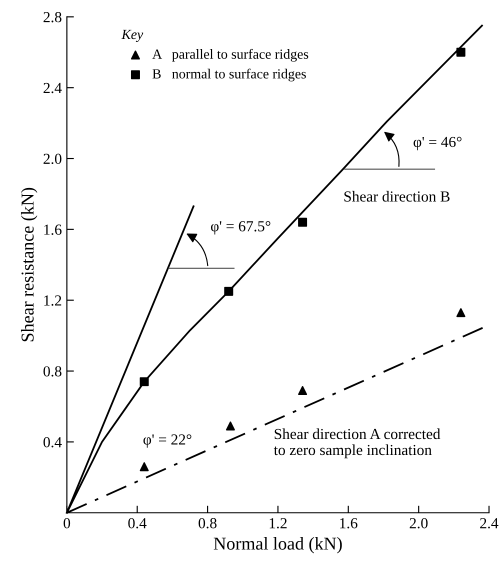  What do you see at coordinates (229, 75) in the screenshot?
I see `legend-label: B normal to surface ridges` at bounding box center [229, 75].